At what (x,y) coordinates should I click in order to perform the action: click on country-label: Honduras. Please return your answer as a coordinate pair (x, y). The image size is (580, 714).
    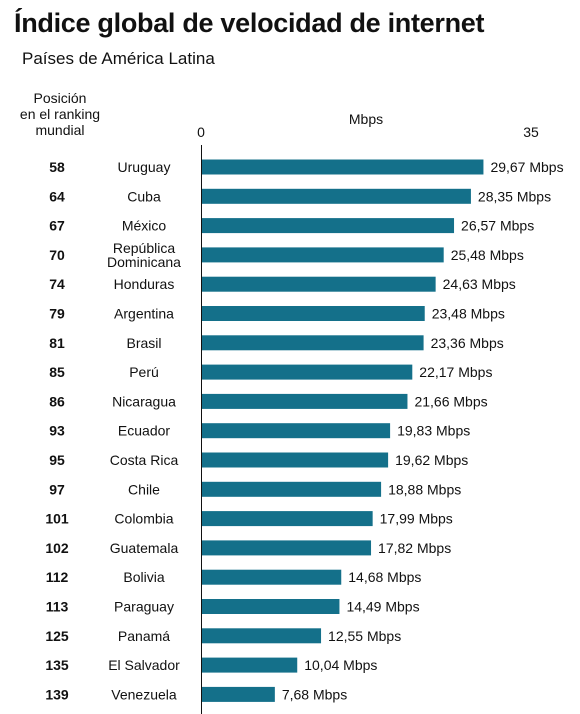
    Looking at the image, I should click on (144, 284).